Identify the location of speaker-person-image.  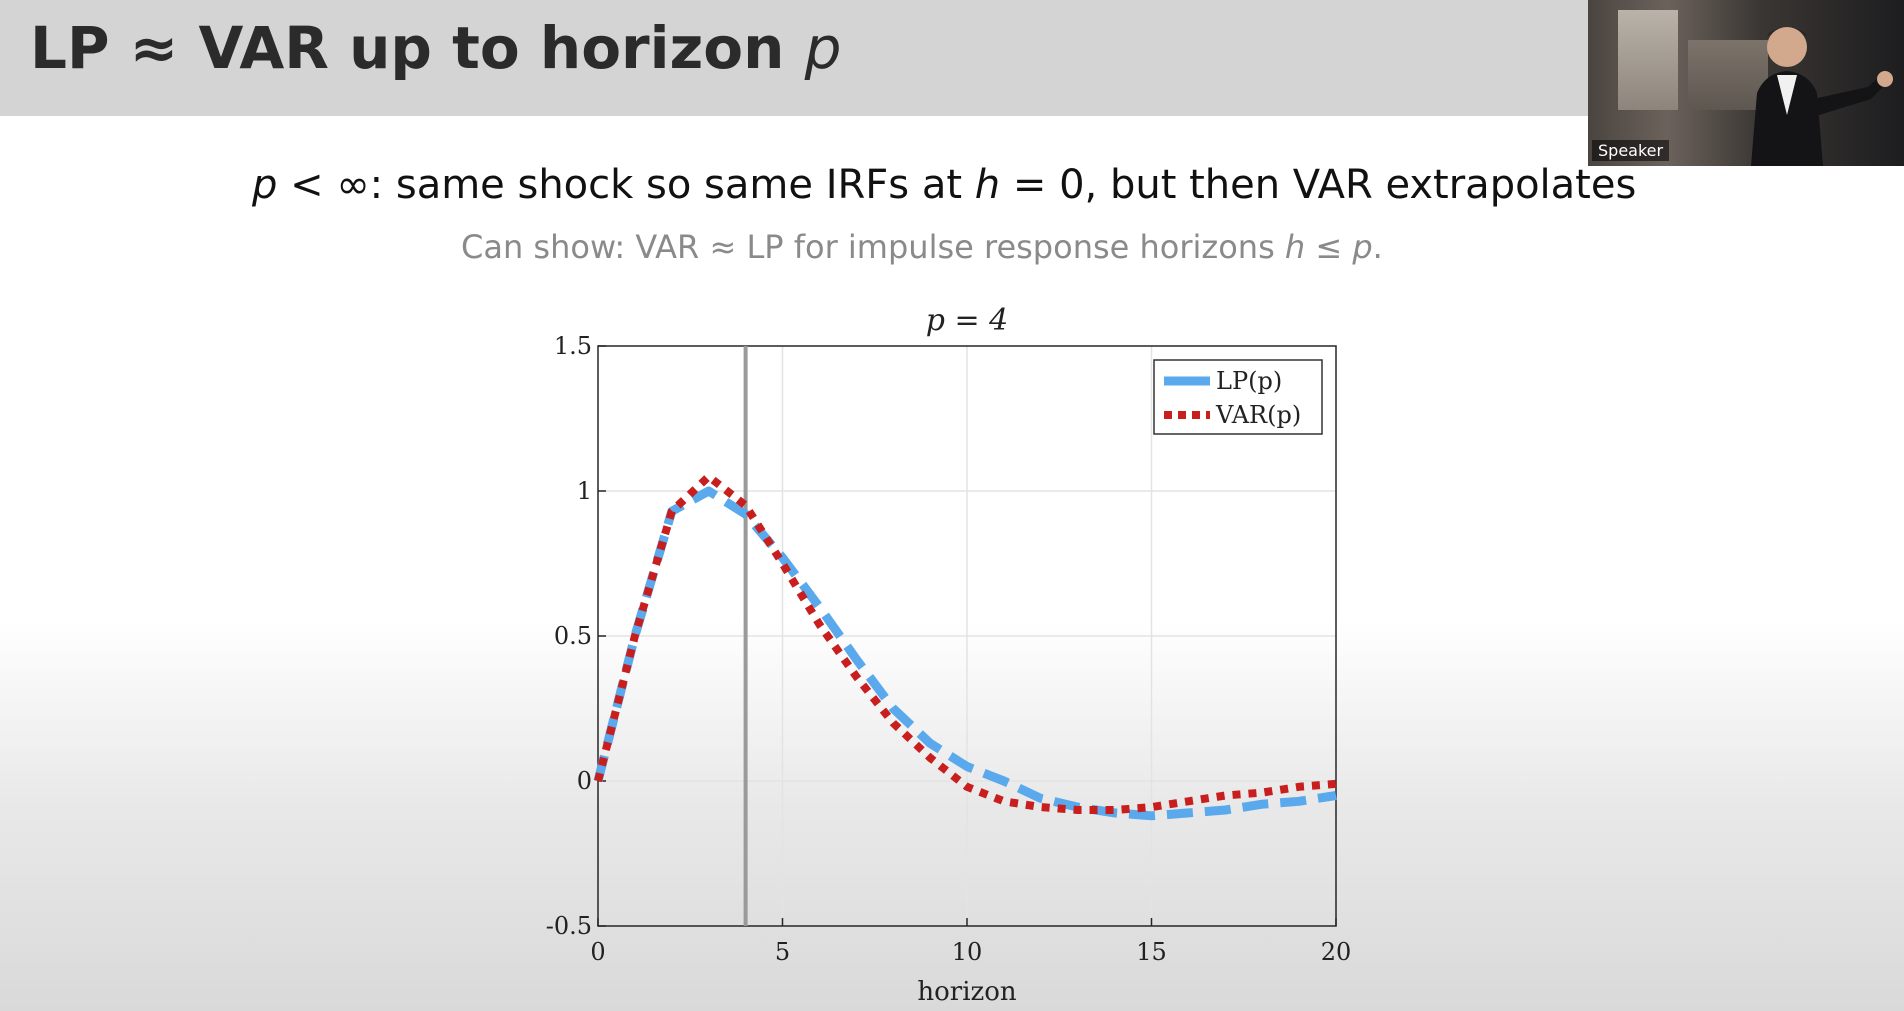
(1822, 96).